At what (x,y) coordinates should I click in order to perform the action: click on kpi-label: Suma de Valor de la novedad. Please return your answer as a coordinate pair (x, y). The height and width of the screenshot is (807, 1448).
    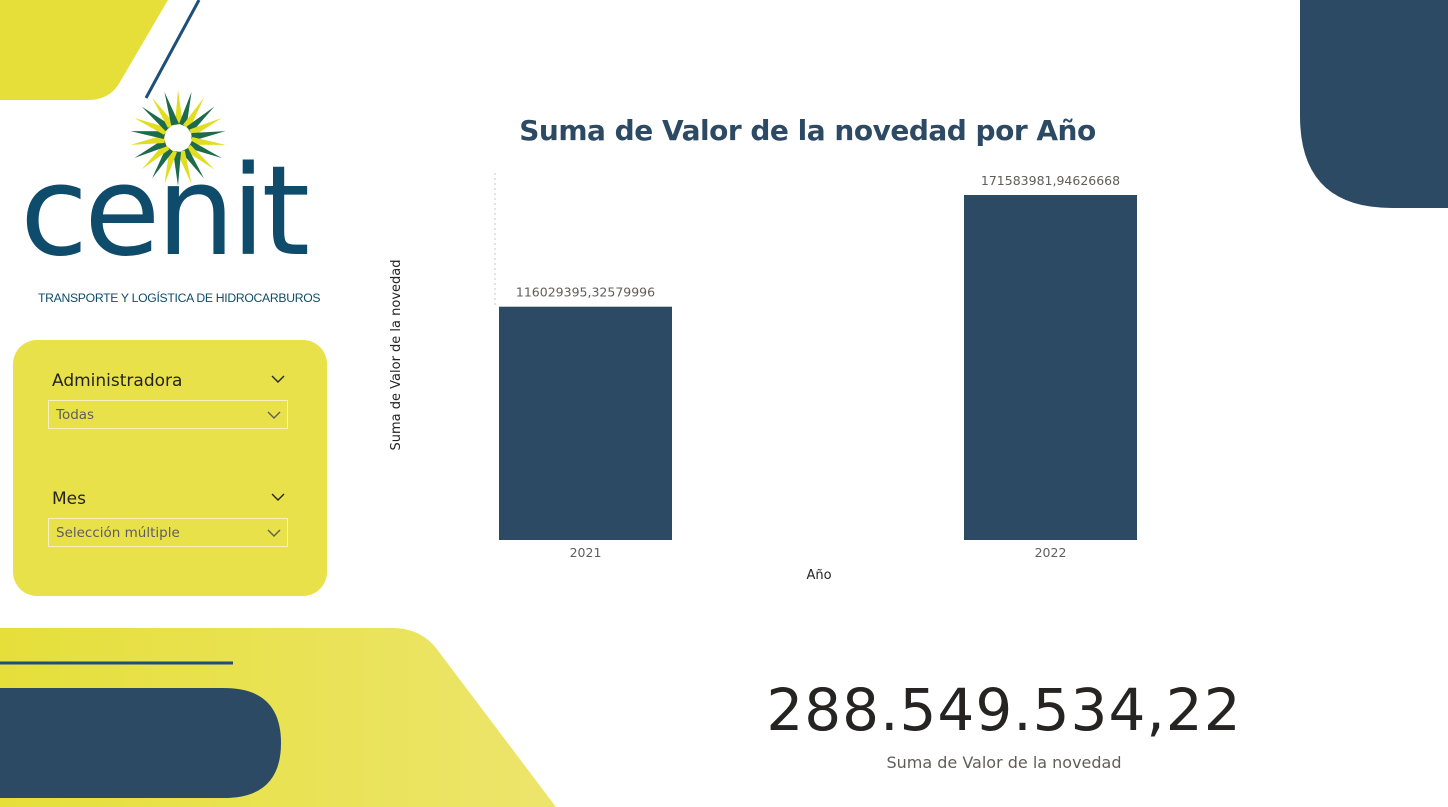
    Looking at the image, I should click on (1004, 762).